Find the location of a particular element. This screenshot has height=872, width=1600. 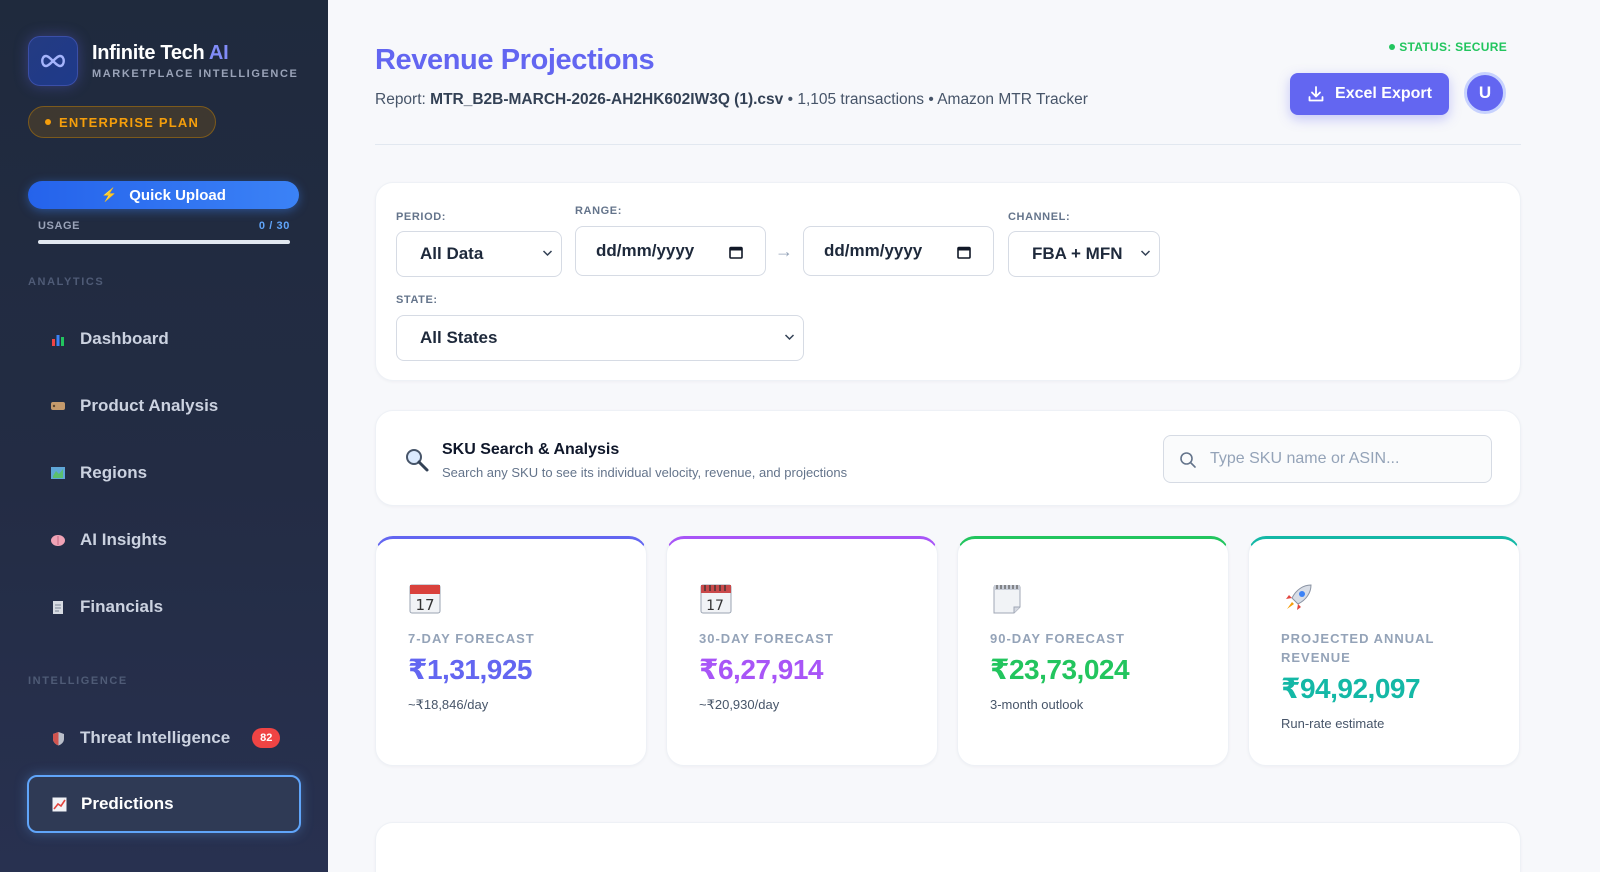

page-title: Revenue Projections is located at coordinates (515, 60).